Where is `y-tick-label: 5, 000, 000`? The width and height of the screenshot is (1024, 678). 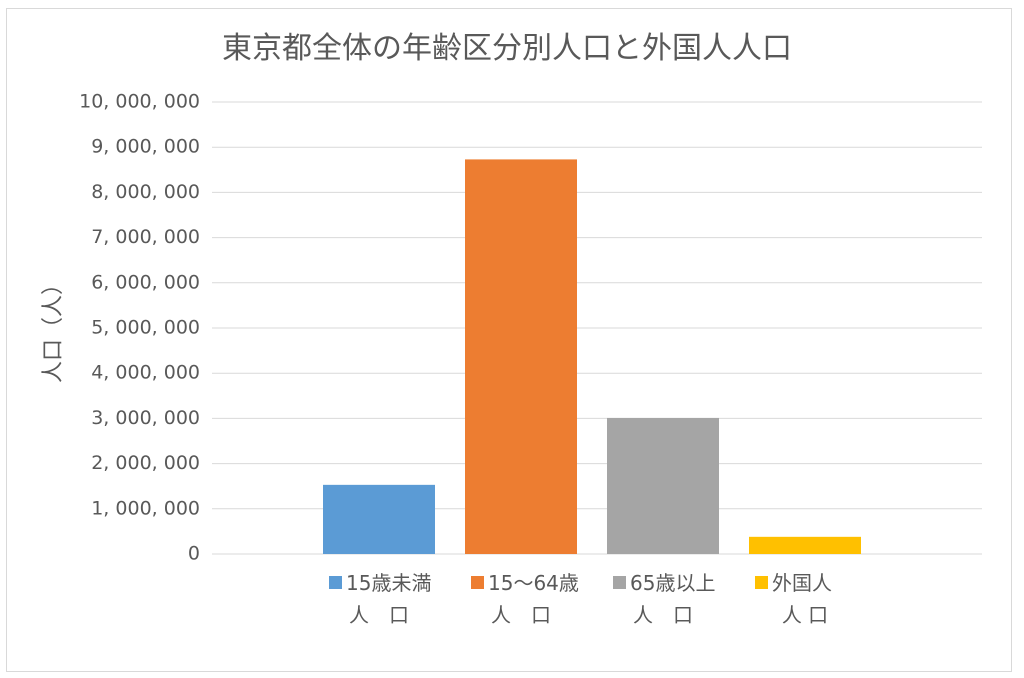
y-tick-label: 5, 000, 000 is located at coordinates (145, 328).